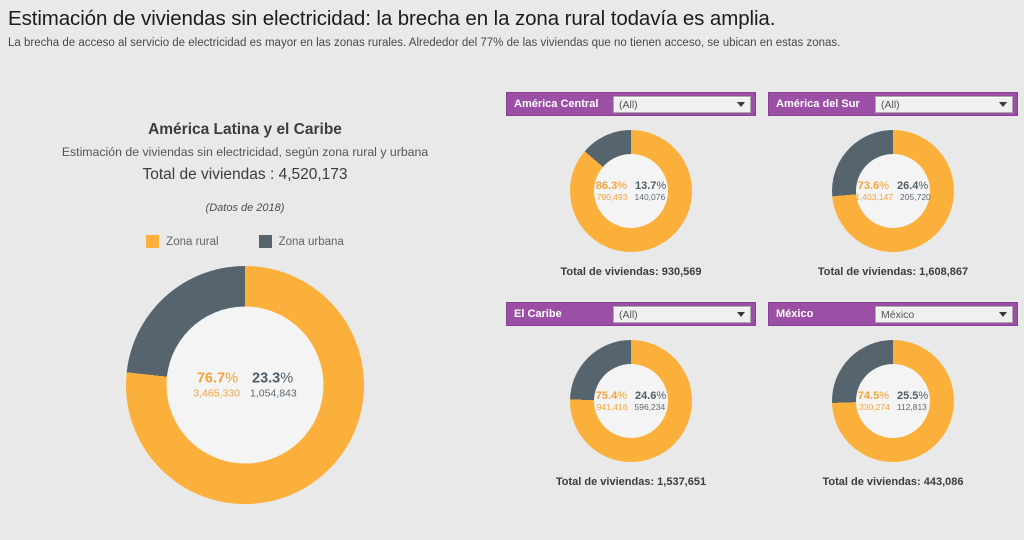 The image size is (1024, 540). I want to click on donut-rural-percent-el-caribe: 75.4%, so click(611, 396).